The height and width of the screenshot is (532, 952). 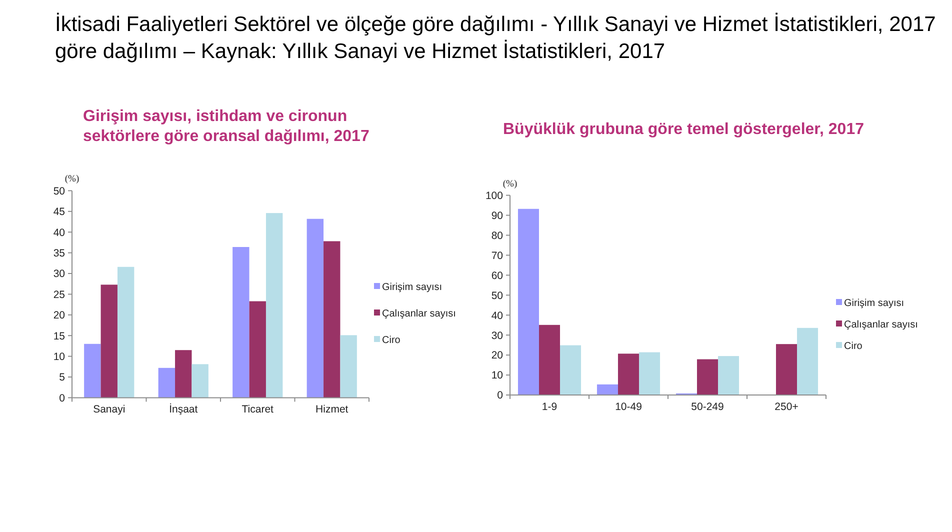 What do you see at coordinates (258, 410) in the screenshot?
I see `x-tick-label: Ticaret` at bounding box center [258, 410].